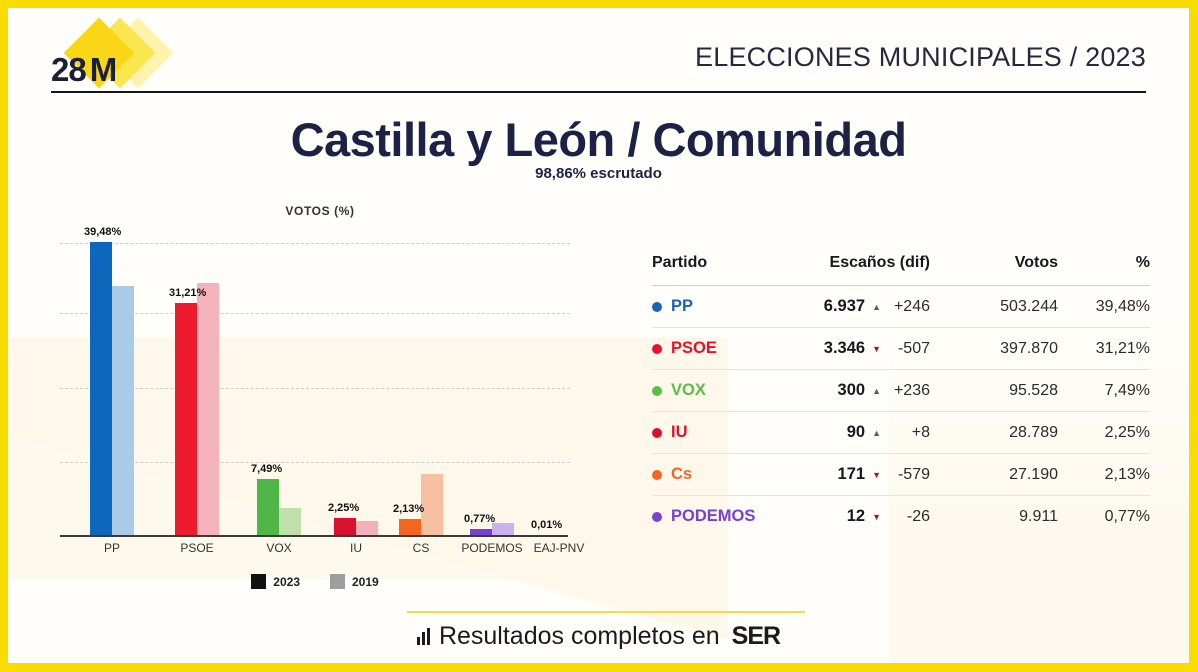 This screenshot has width=1198, height=672. I want to click on table-row: PODEMOS 12 ▼ -26 9.911 0,77%, so click(901, 516).